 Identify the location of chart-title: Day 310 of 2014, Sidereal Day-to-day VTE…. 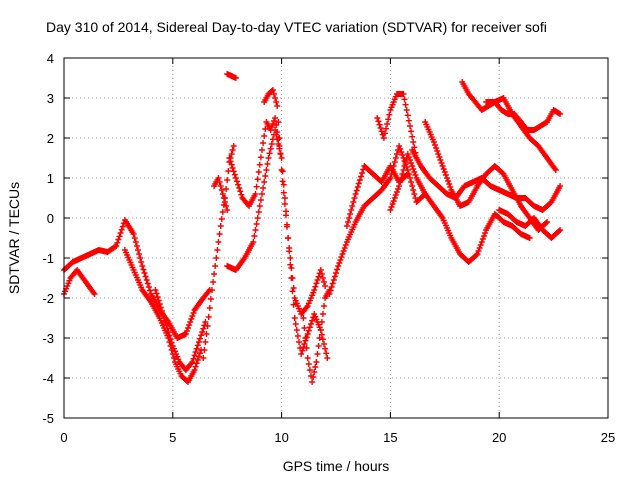
(296, 27).